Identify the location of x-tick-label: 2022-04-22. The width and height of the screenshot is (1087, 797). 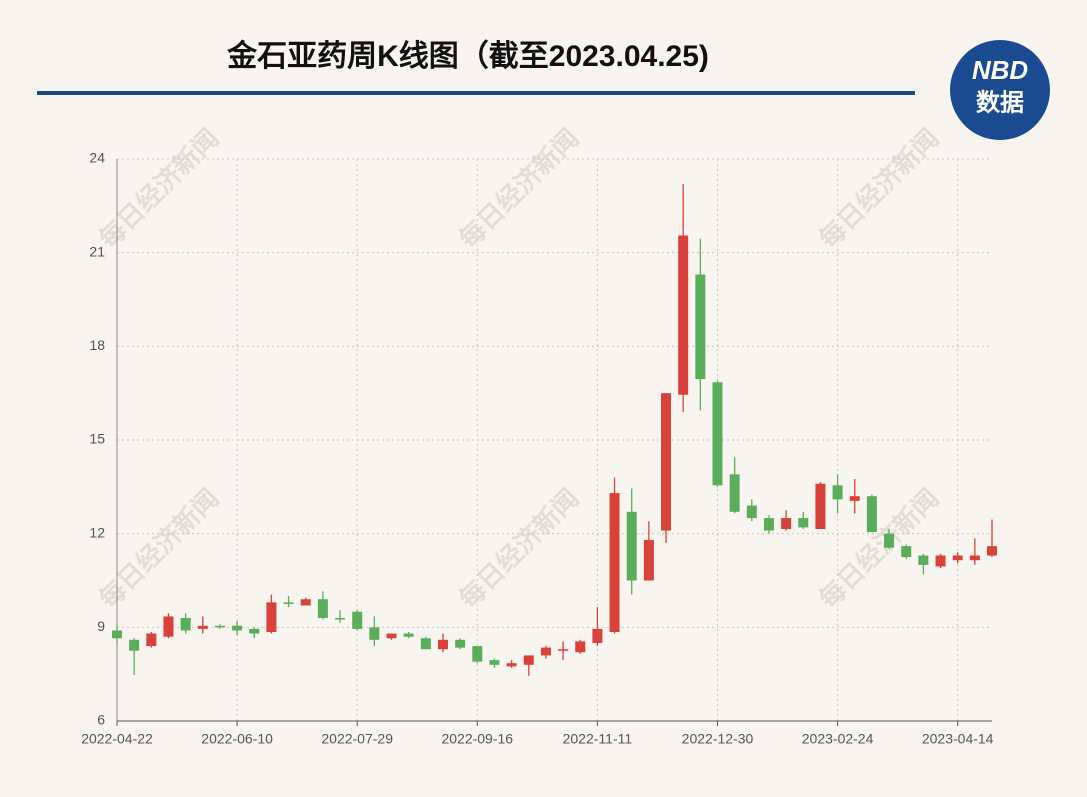
(117, 739).